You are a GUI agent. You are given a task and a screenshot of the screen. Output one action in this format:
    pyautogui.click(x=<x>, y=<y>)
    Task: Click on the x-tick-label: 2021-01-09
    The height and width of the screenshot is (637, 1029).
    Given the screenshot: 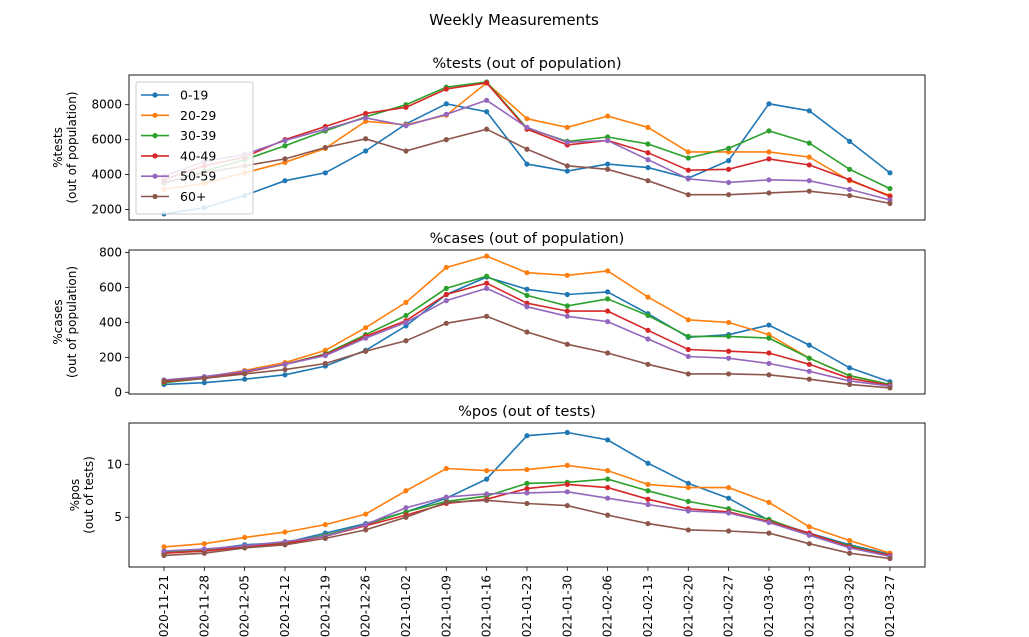 What is the action you would take?
    pyautogui.click(x=446, y=606)
    